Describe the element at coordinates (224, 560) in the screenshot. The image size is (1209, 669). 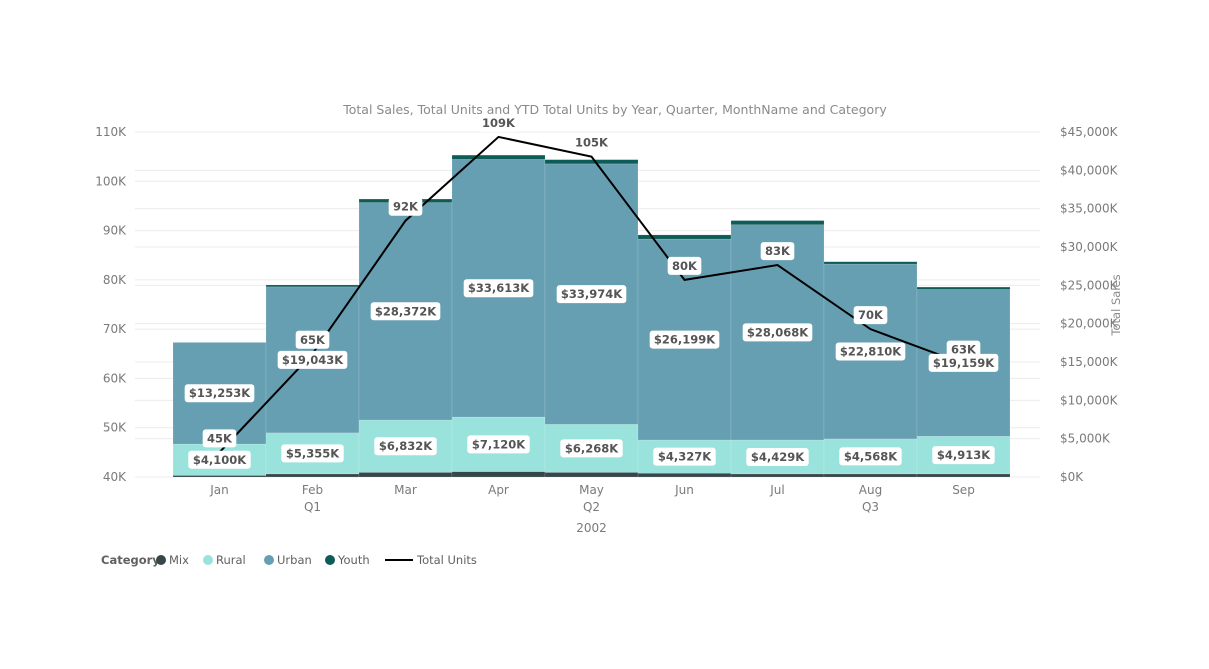
I see `legend-item-rural: Rural` at that location.